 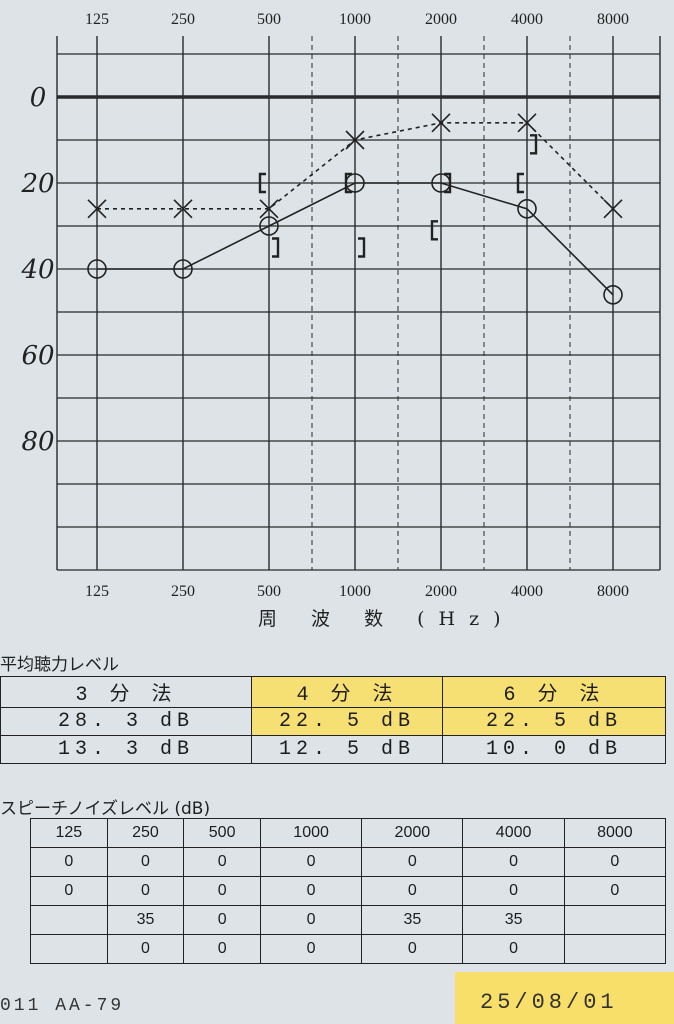 I want to click on y-tick-label: 20, so click(x=37, y=184).